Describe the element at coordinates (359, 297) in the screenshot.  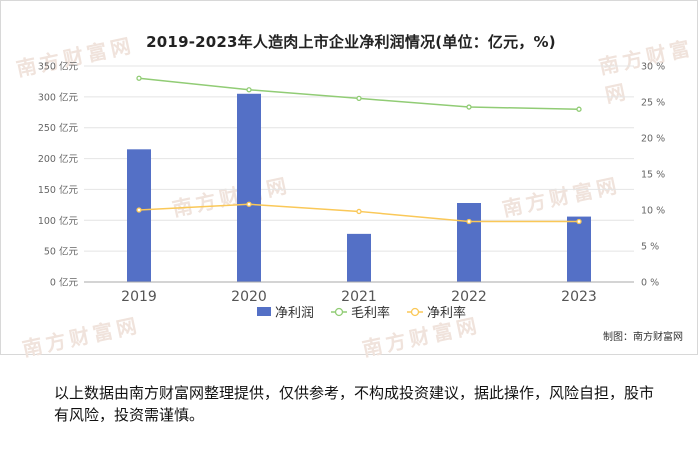
I see `x-axis-tick-label: 2021` at that location.